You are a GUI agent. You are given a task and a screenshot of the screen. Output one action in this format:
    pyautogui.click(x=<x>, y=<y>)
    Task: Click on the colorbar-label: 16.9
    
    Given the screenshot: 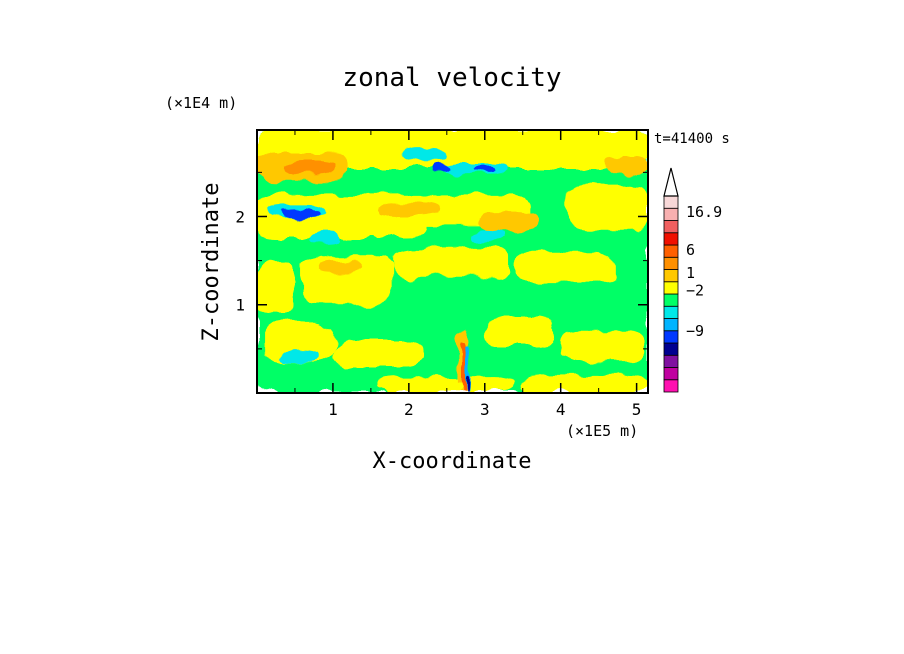 What is the action you would take?
    pyautogui.click(x=704, y=212)
    